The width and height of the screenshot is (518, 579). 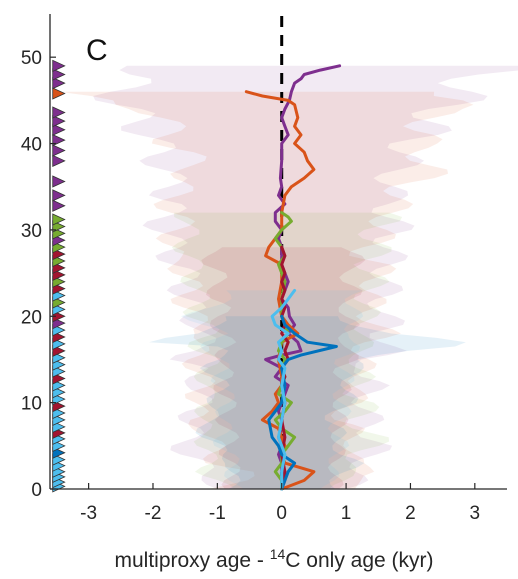 What do you see at coordinates (410, 513) in the screenshot?
I see `x-tick-label: 2` at bounding box center [410, 513].